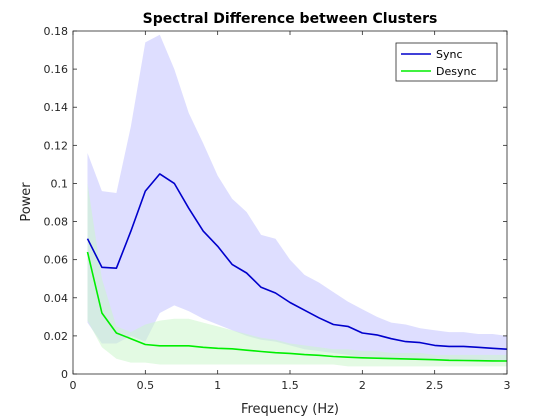 This screenshot has height=420, width=560. Describe the element at coordinates (446, 62) in the screenshot. I see `legend: Sync Desync` at that location.